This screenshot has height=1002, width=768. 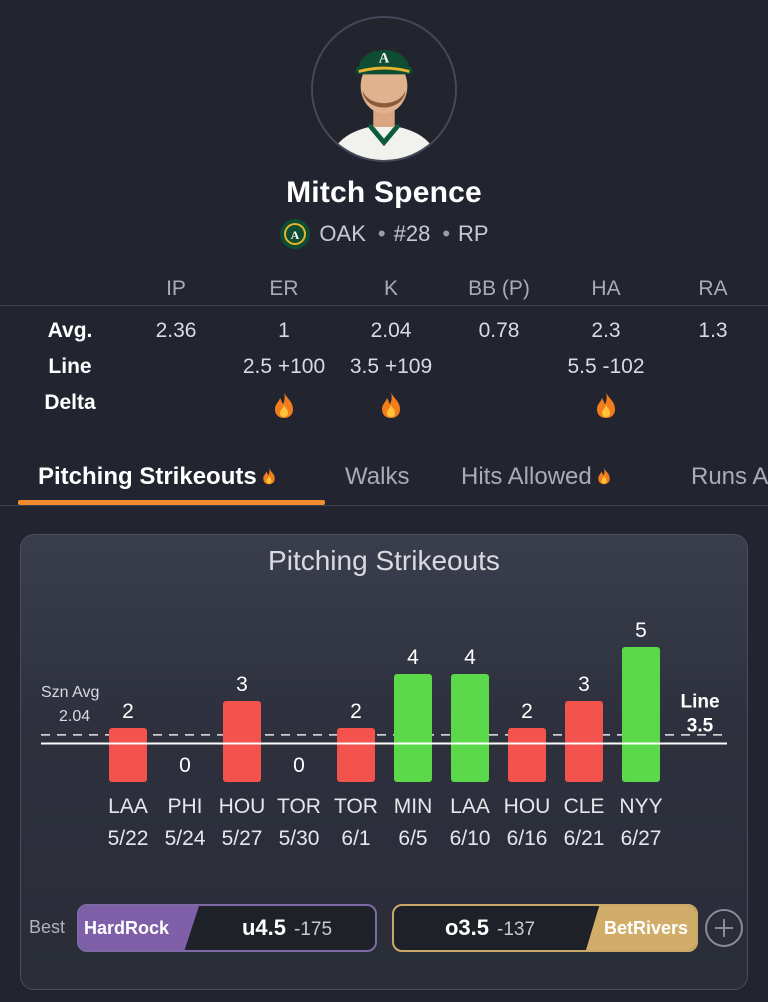 What do you see at coordinates (713, 330) in the screenshot?
I see `avg-ra: 1.3` at bounding box center [713, 330].